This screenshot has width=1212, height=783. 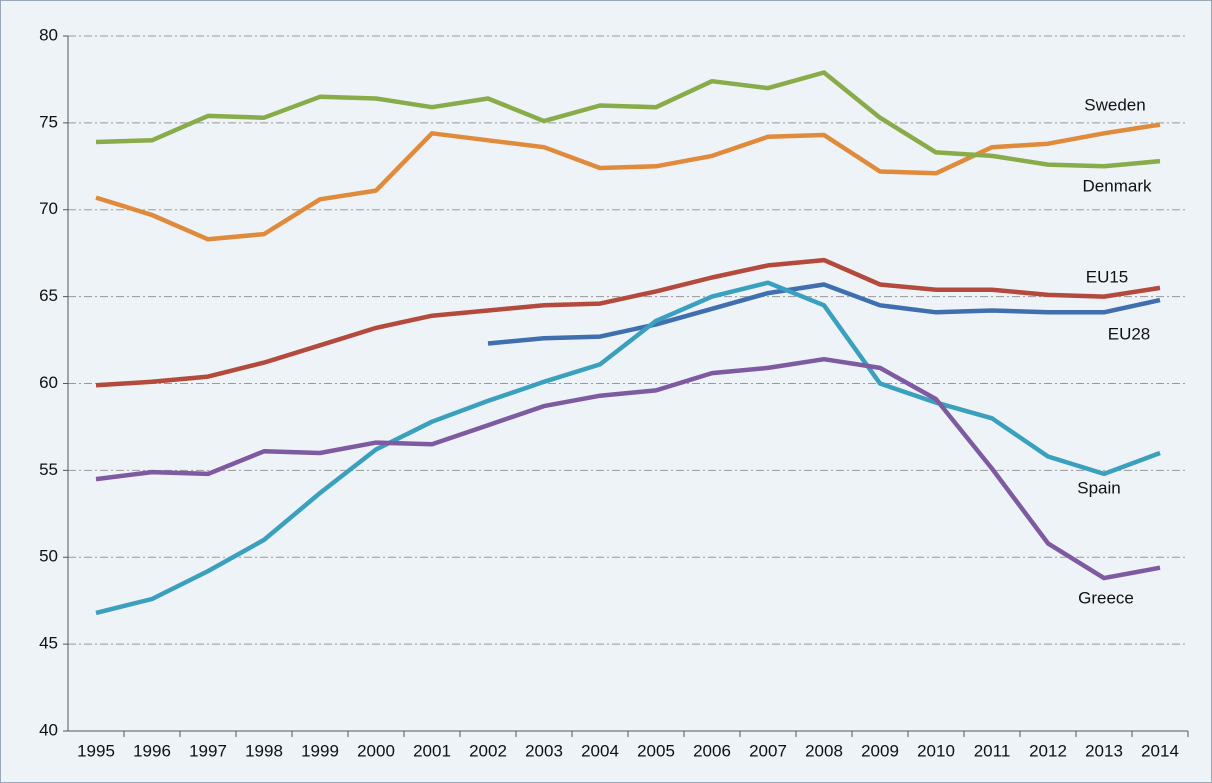 I want to click on y-tick-label: 80, so click(x=48, y=34).